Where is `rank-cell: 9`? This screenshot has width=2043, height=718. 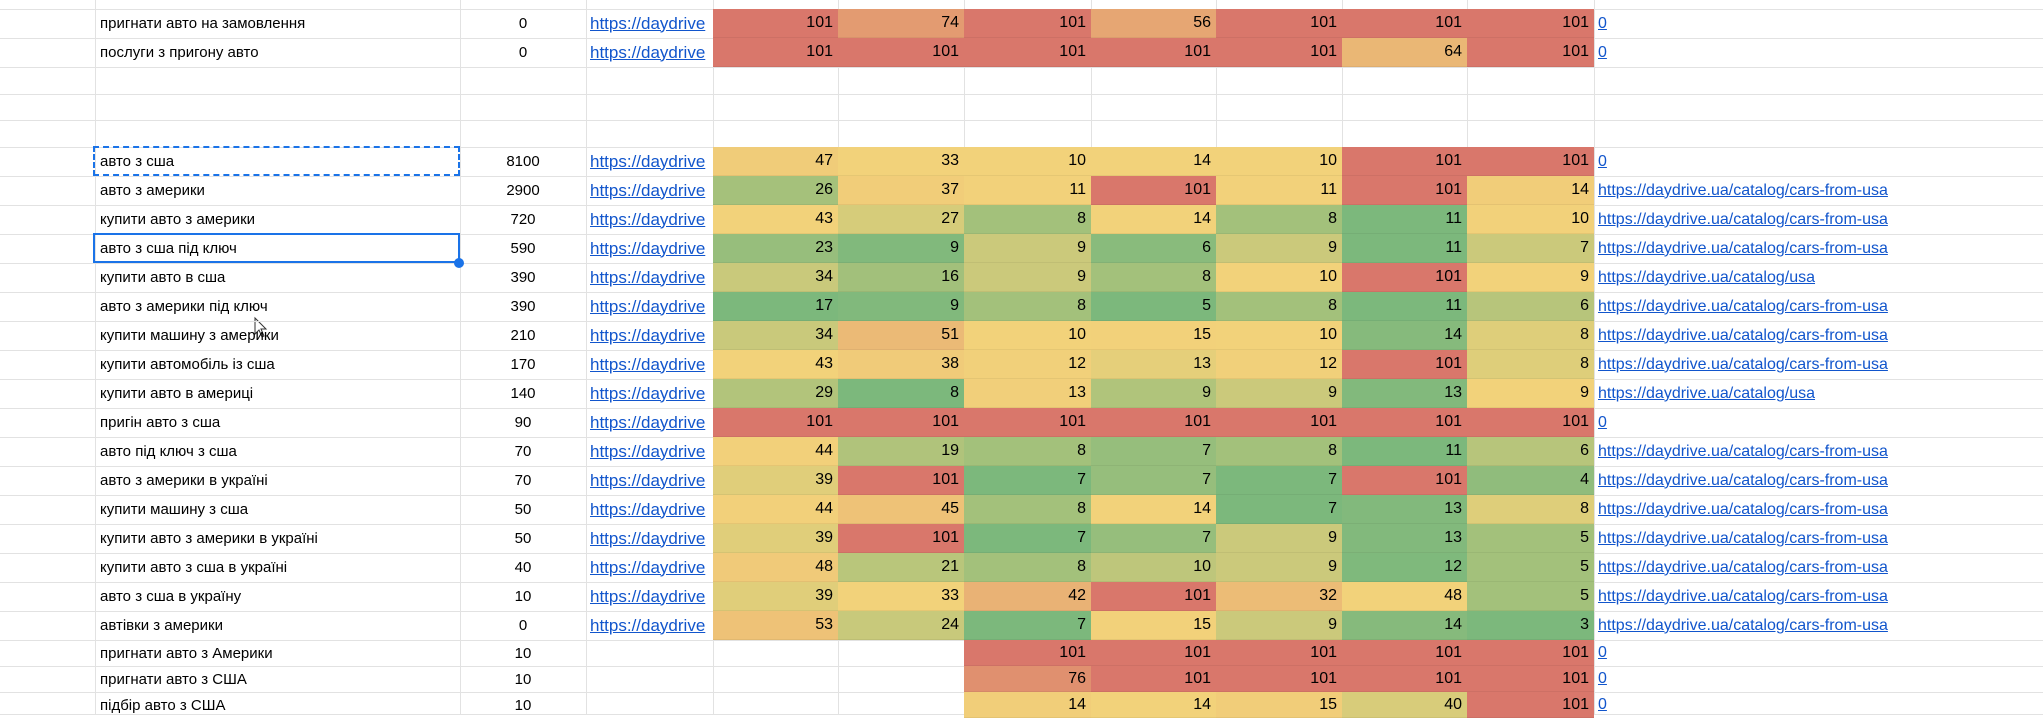
rank-cell: 9 is located at coordinates (1027, 277).